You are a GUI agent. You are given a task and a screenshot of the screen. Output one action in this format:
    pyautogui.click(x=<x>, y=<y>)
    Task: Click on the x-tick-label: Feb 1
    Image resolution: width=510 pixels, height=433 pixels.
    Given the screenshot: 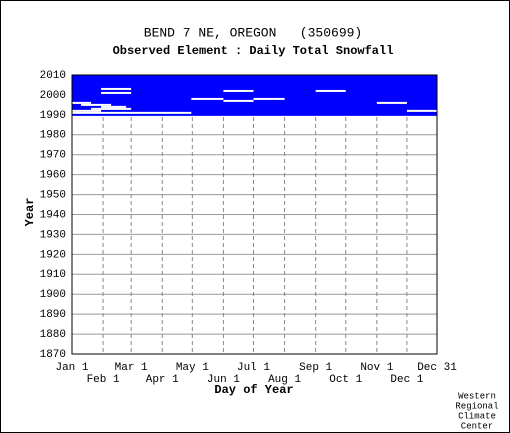 What is the action you would take?
    pyautogui.click(x=103, y=380)
    